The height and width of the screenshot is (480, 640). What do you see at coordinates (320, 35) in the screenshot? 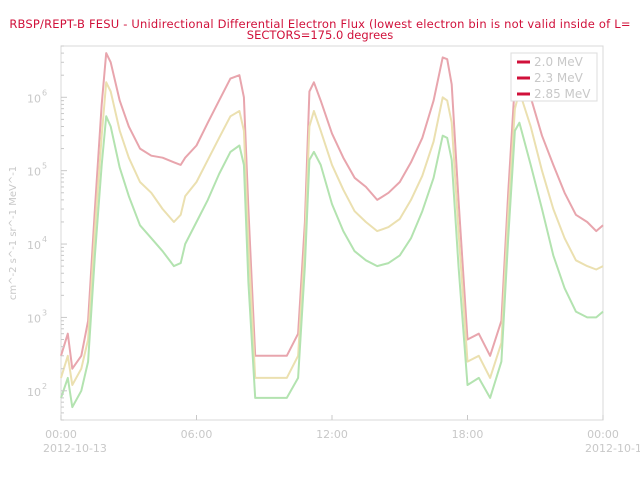
I see `chart-subtitle: SECTORS=175.0 degrees` at bounding box center [320, 35].